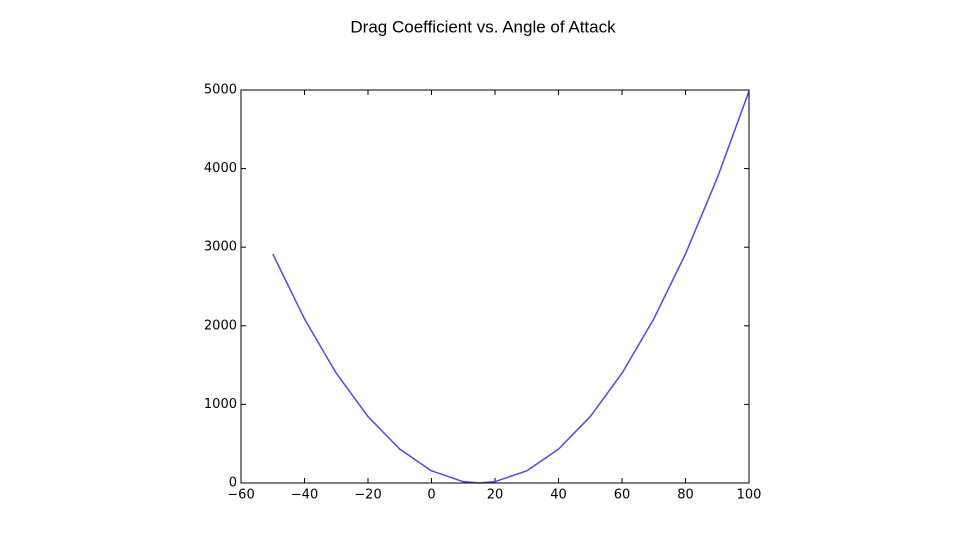  I want to click on x-tick-label: 0, so click(431, 495).